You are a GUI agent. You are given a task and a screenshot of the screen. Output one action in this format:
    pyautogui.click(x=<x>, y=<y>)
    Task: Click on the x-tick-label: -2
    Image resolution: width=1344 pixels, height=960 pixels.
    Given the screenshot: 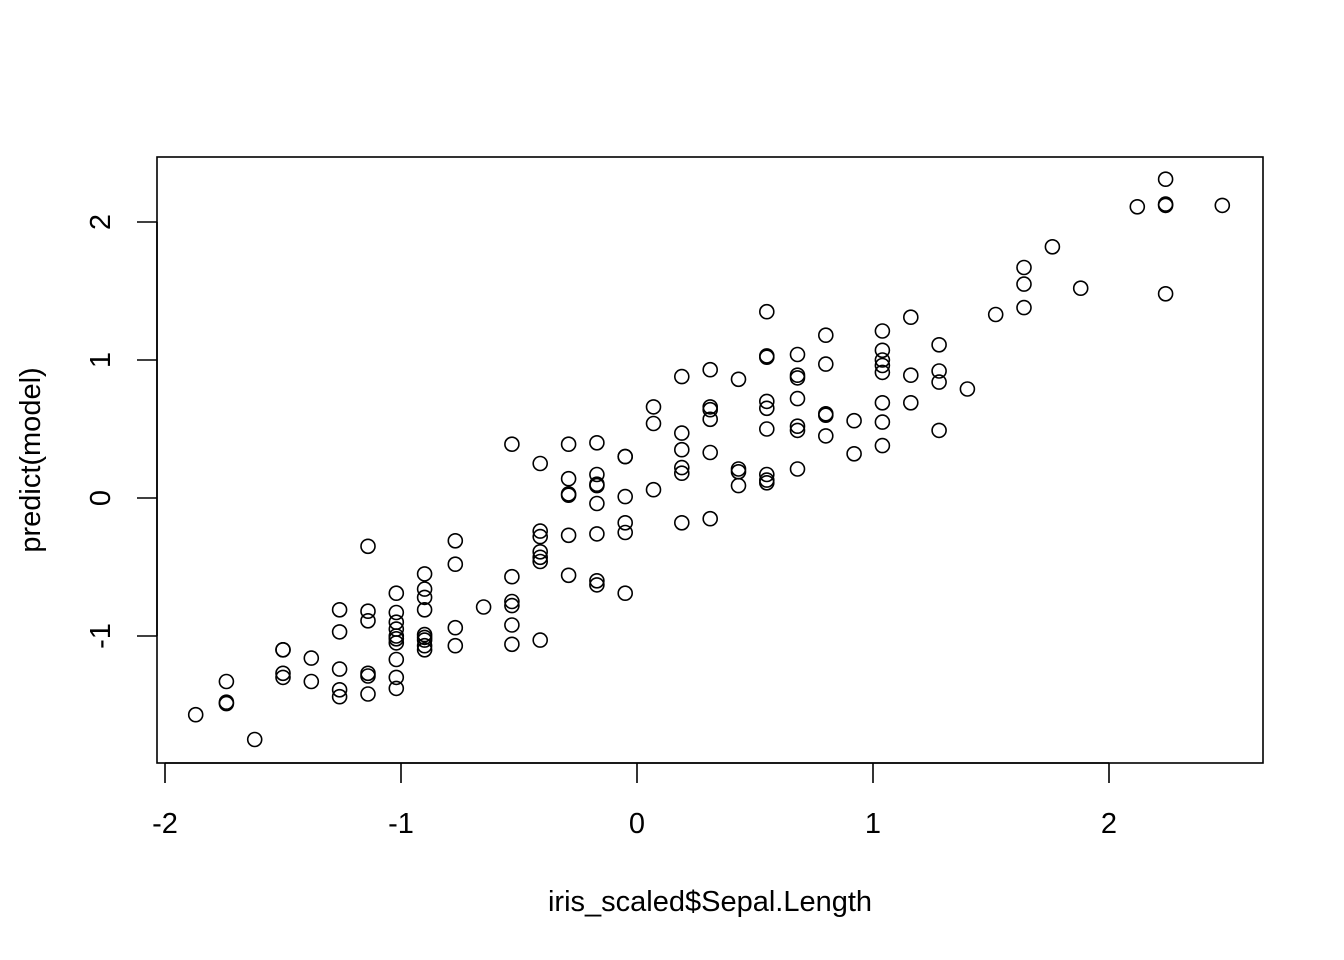 What is the action you would take?
    pyautogui.click(x=165, y=824)
    